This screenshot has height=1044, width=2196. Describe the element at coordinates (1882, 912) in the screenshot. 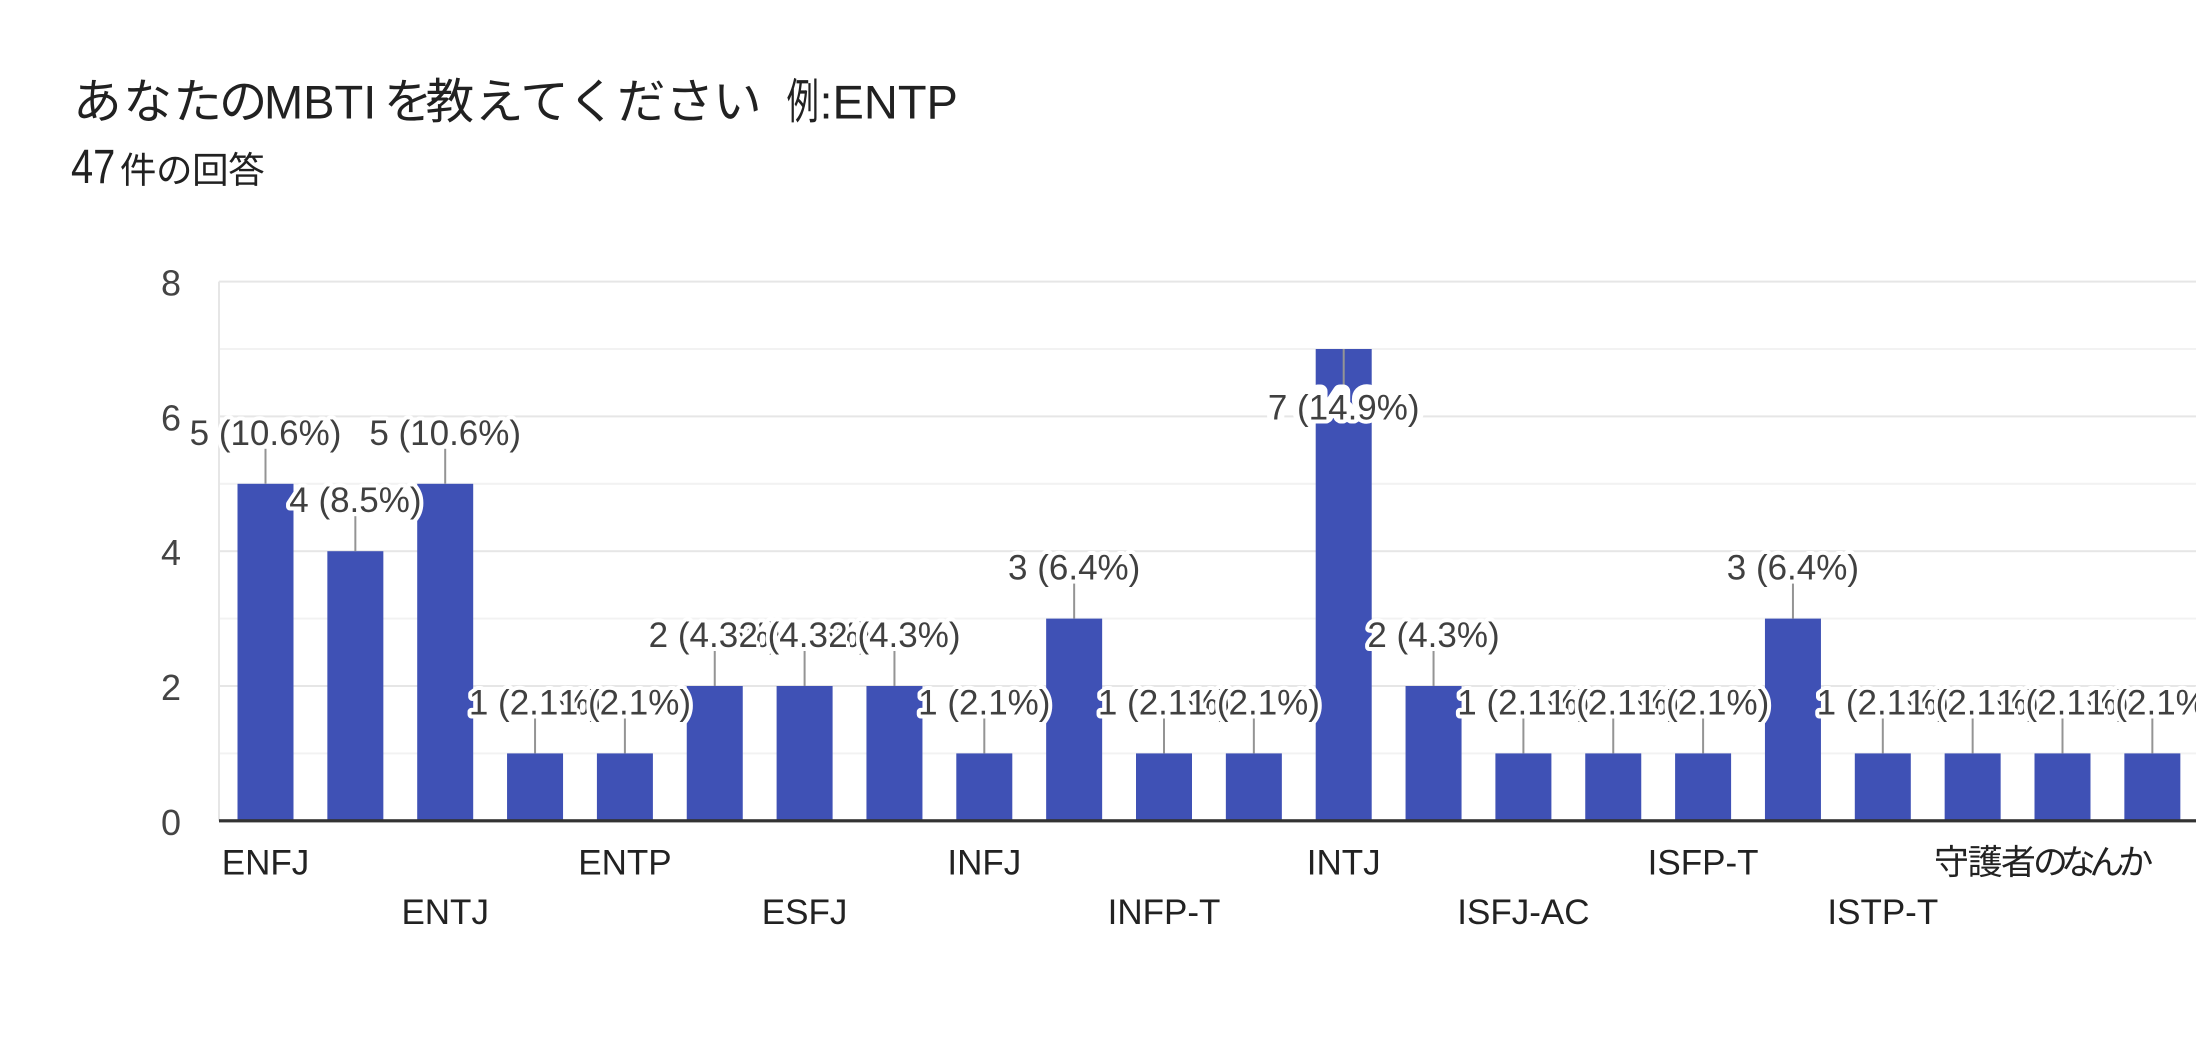

I see `svg-text: ISTP-T` at that location.